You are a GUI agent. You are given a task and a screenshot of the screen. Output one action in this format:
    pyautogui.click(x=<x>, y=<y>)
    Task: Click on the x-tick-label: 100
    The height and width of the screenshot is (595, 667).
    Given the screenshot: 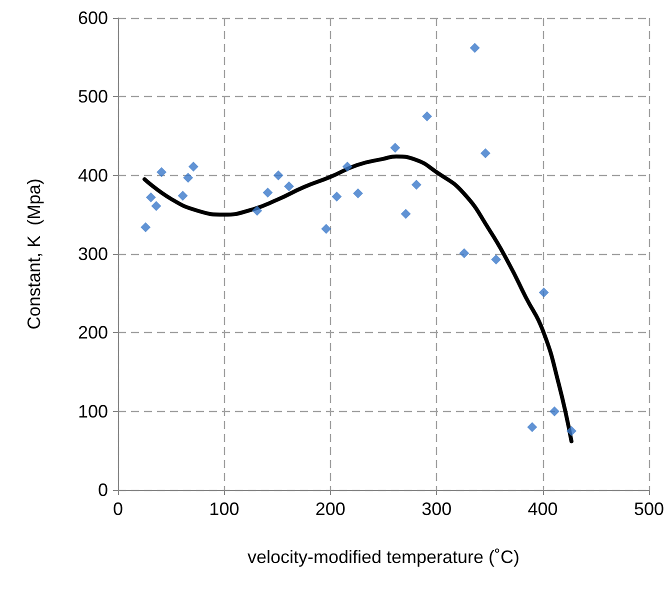 What is the action you would take?
    pyautogui.click(x=224, y=509)
    